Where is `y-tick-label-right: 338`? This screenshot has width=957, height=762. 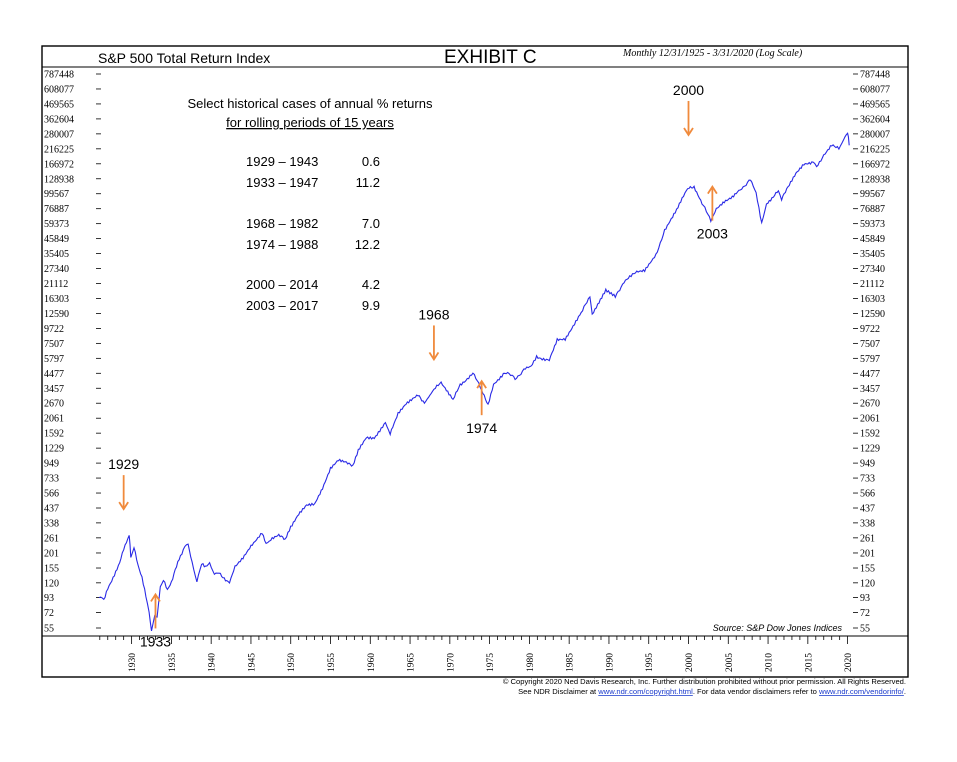 y-tick-label-right: 338 is located at coordinates (867, 523).